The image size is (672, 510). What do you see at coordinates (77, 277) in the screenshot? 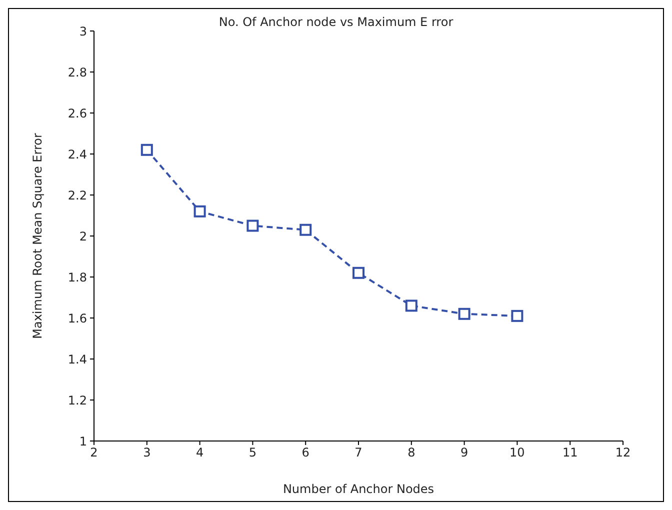
I see `y-tick-label: 1.8` at bounding box center [77, 277].